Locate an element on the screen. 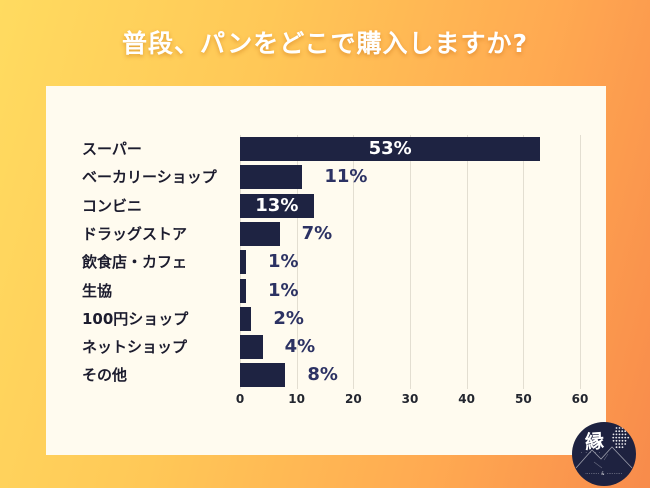 This screenshot has width=650, height=488. page-title: 普段、パンをどこで購入しますか? is located at coordinates (324, 43).